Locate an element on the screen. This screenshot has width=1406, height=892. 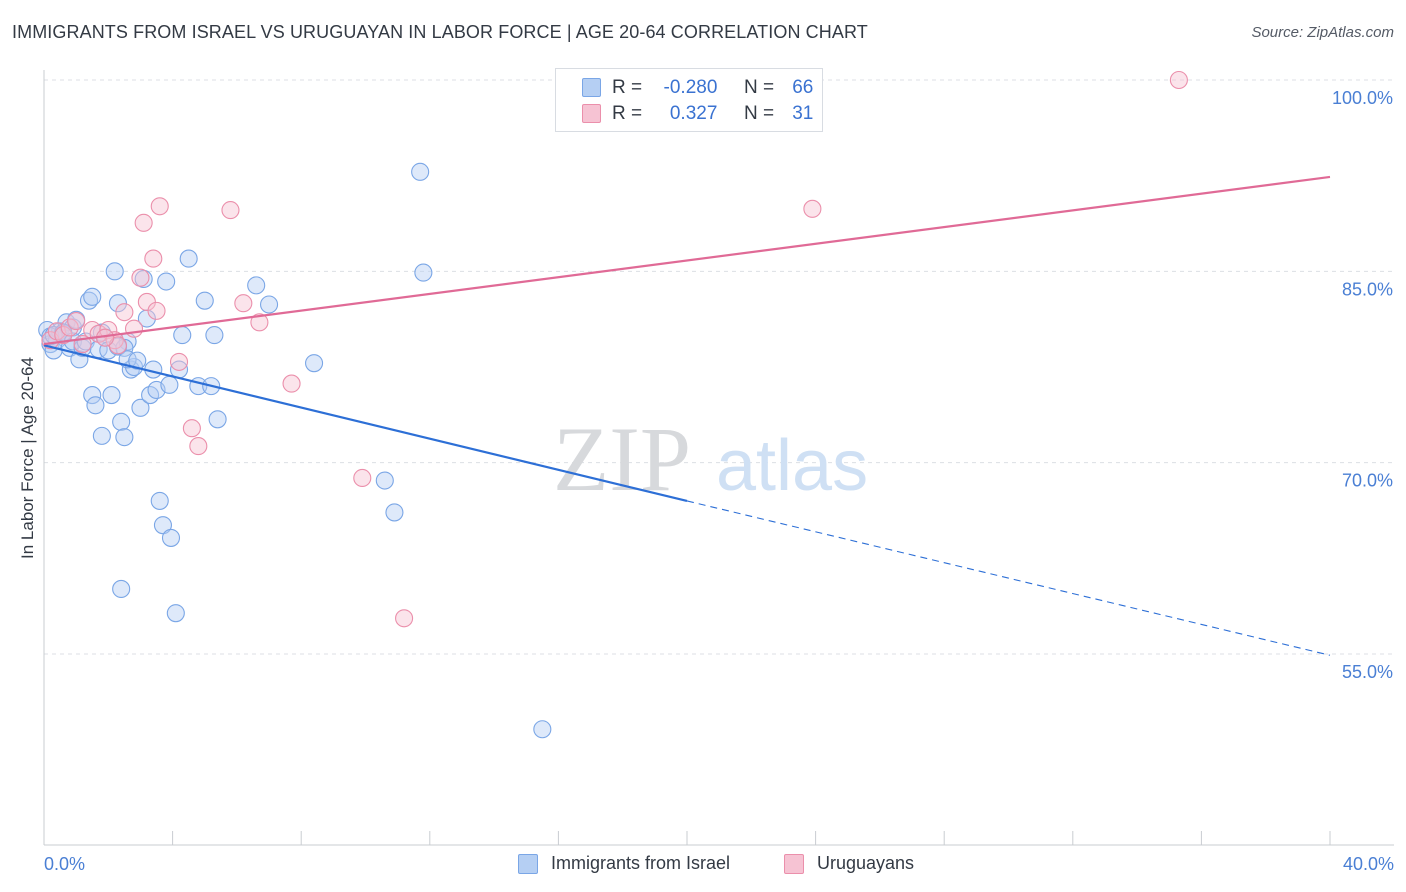
watermark-zip: ZIP is located at coordinates (622, 459).